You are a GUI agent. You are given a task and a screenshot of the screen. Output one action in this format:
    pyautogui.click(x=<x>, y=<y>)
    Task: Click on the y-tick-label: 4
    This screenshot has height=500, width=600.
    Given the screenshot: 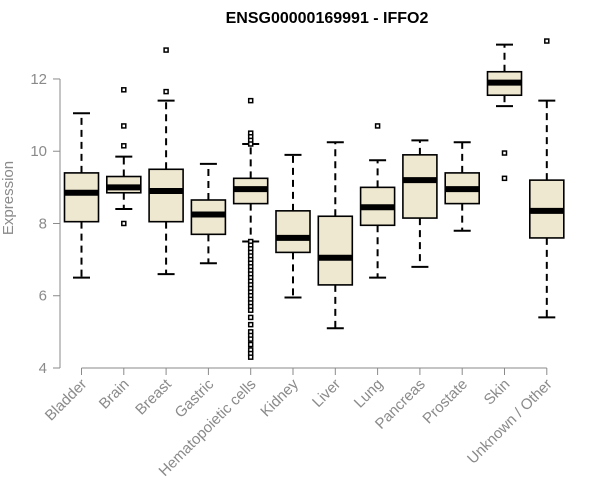 What is the action you would take?
    pyautogui.click(x=43, y=368)
    